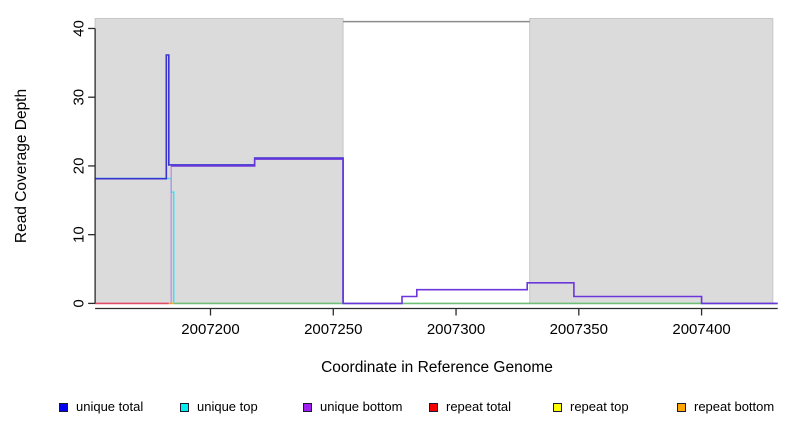 This screenshot has height=432, width=792. What do you see at coordinates (21, 166) in the screenshot?
I see `y-axis-title: Read Coverage Depth` at bounding box center [21, 166].